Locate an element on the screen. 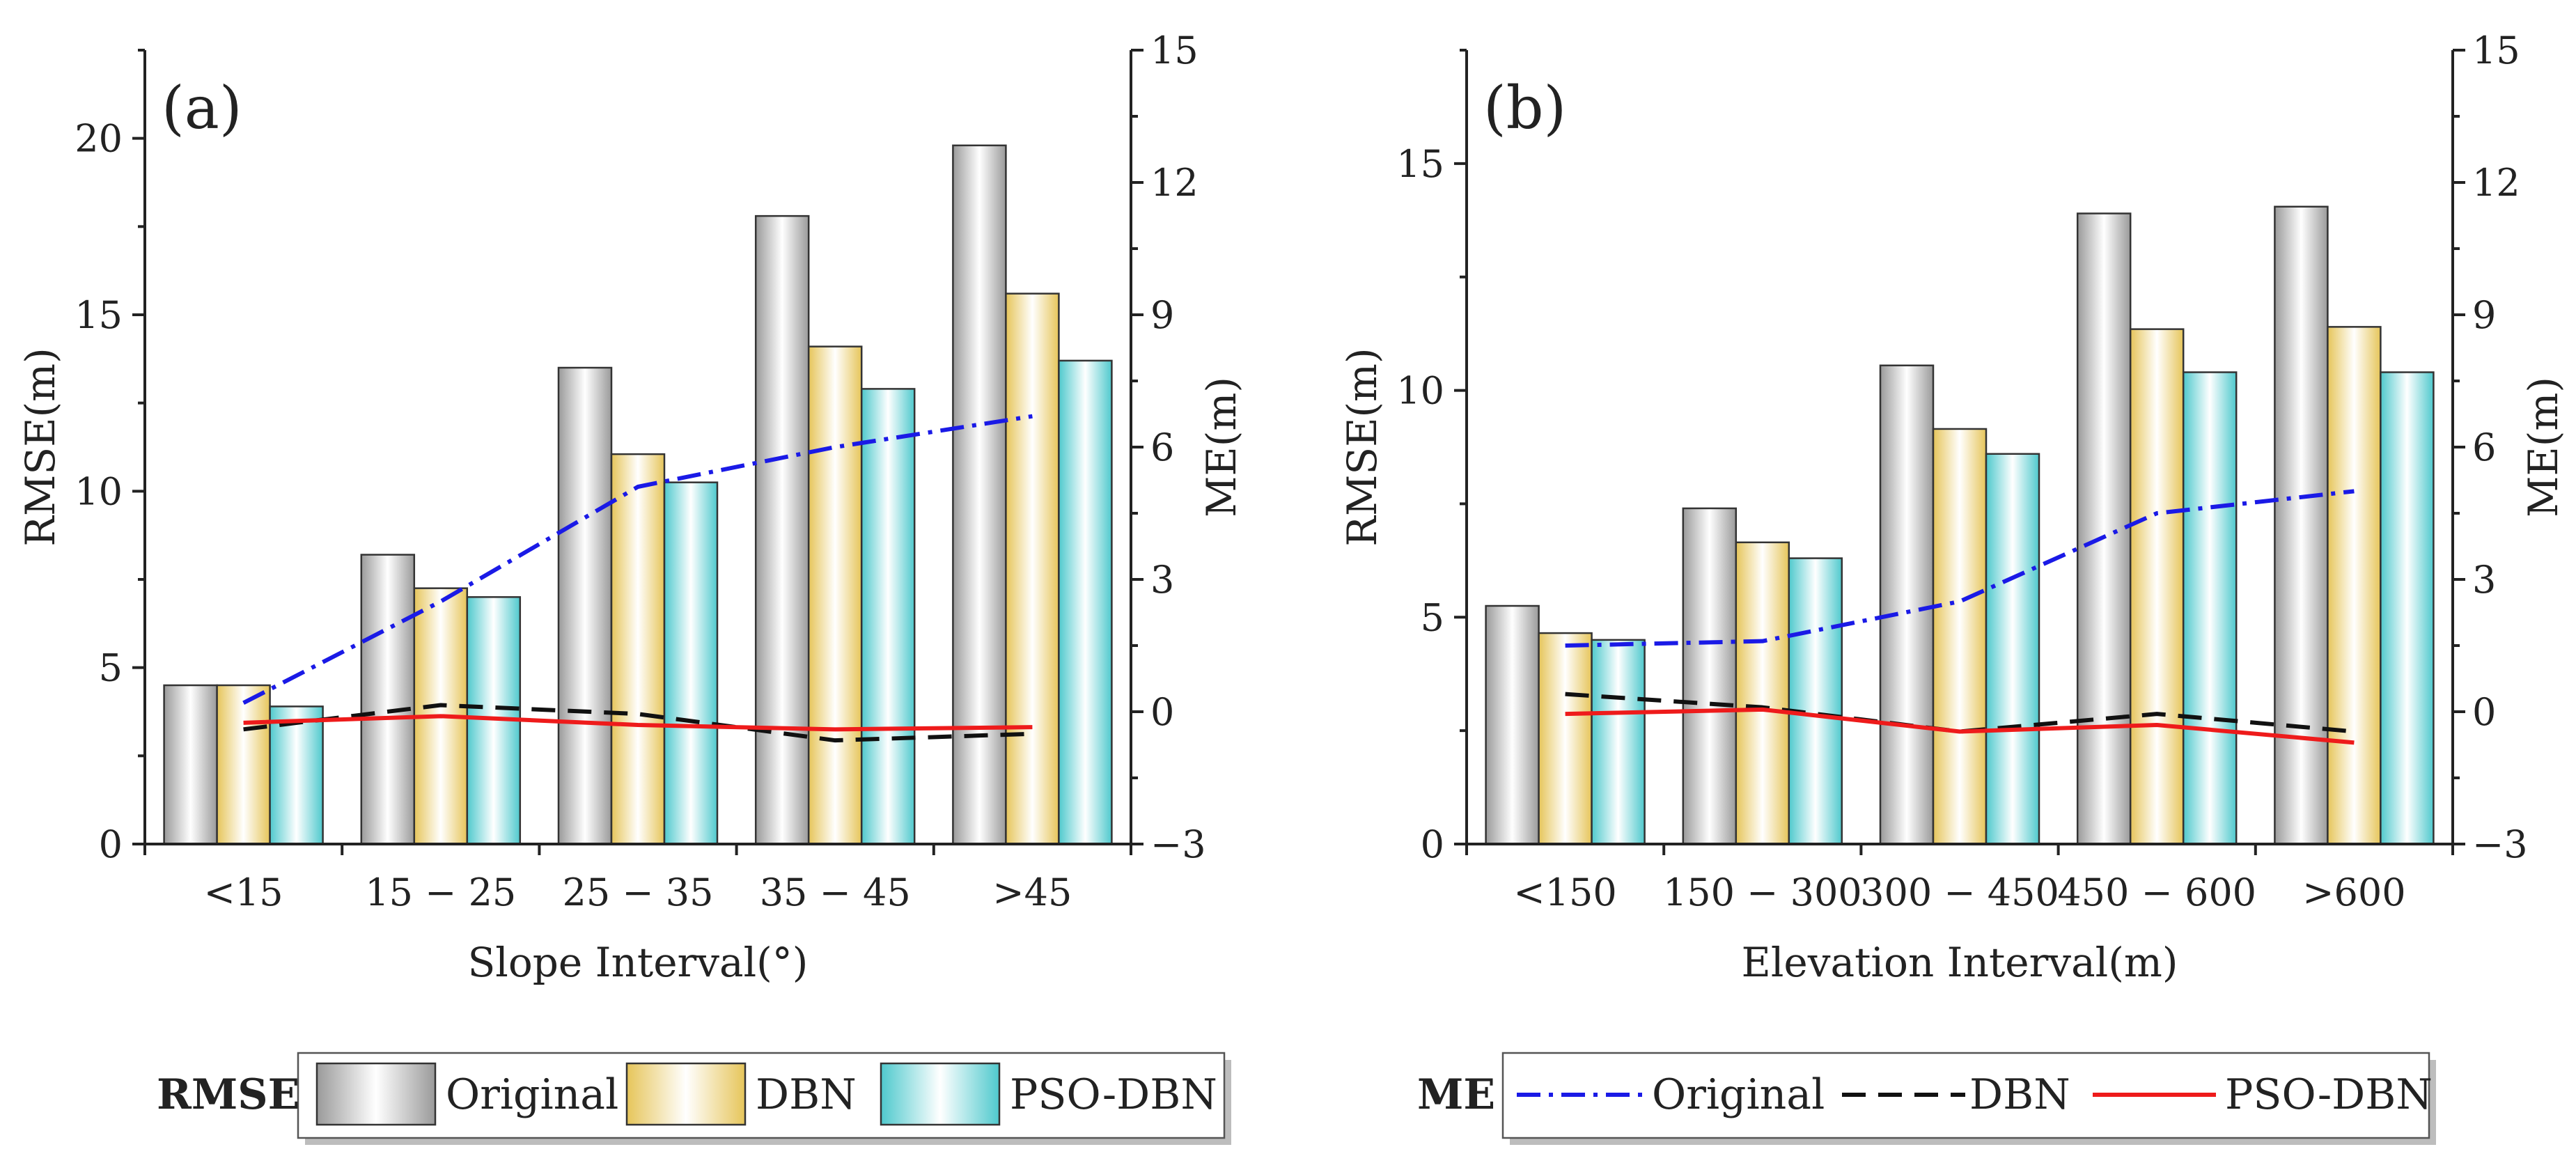 Image resolution: width=2576 pixels, height=1163 pixels. panel-b-y2-tick-label: 15 is located at coordinates (2496, 50).